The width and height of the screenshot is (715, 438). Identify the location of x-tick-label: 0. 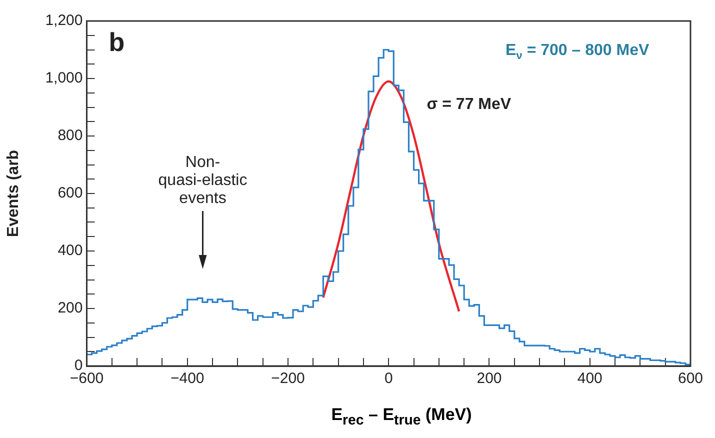
(388, 379).